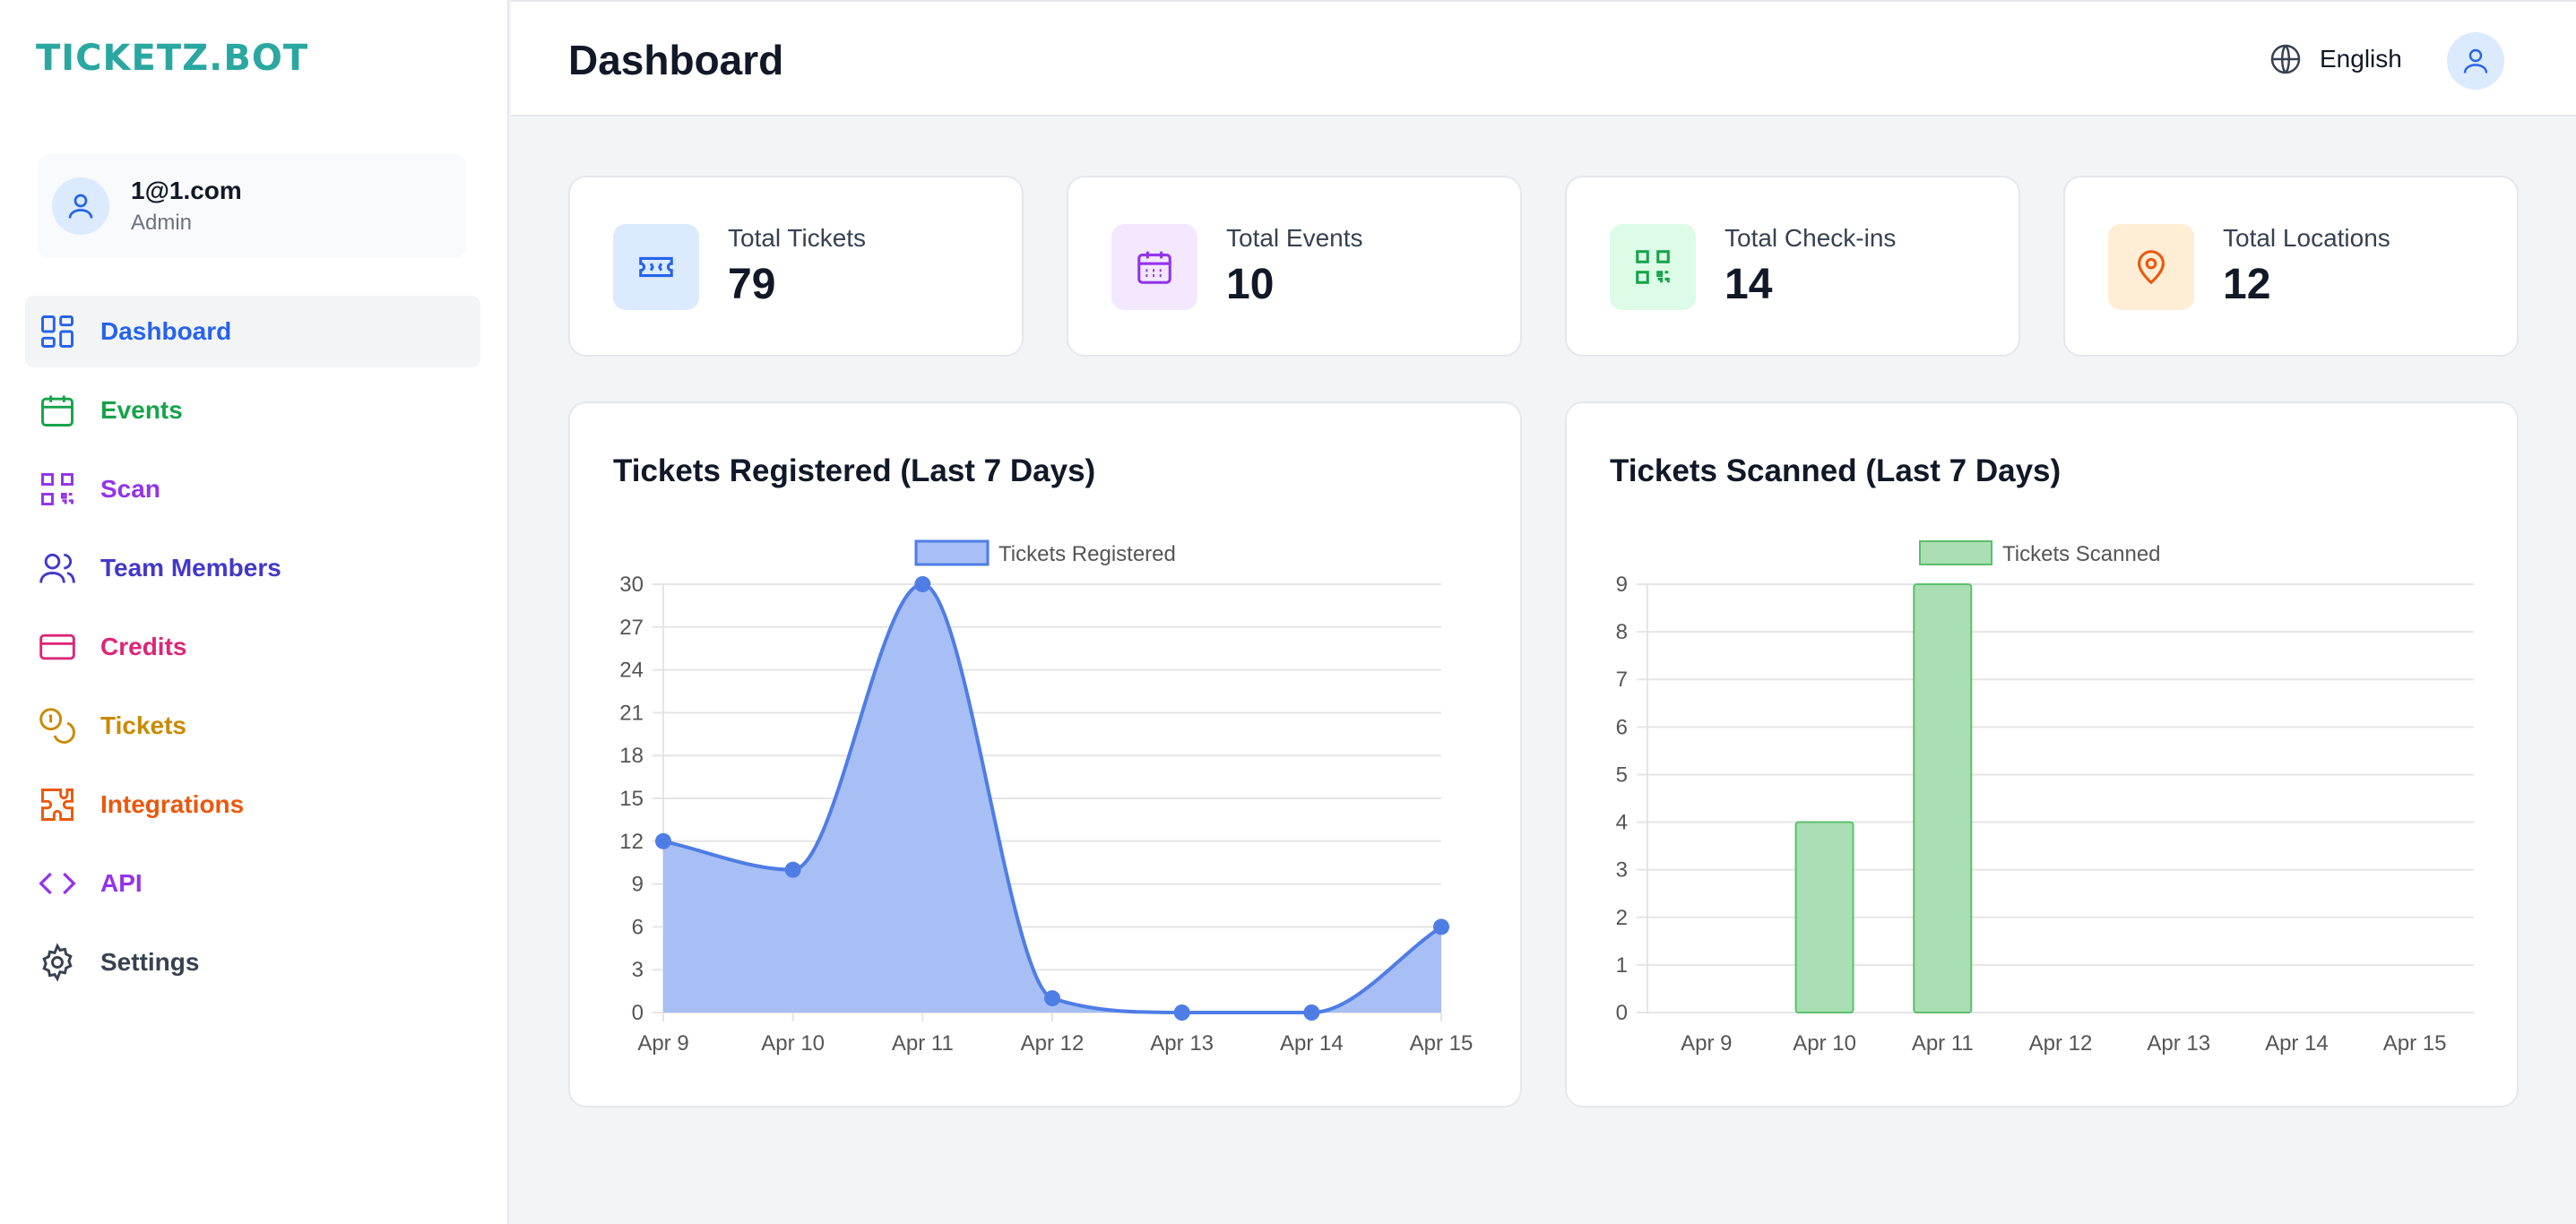  I want to click on users-icon, so click(57, 568).